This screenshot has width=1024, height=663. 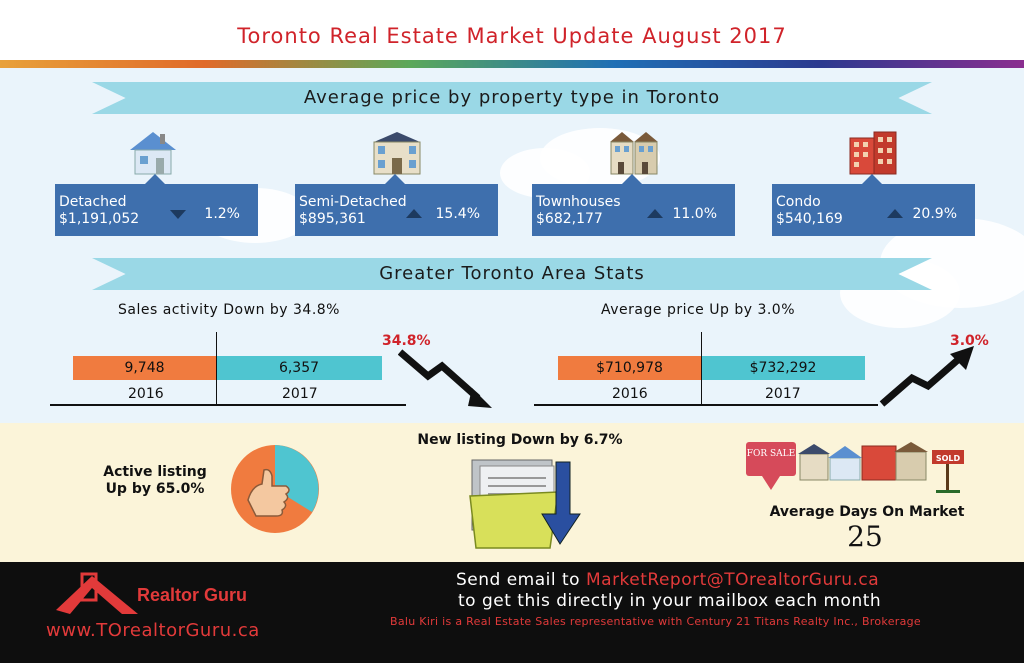 What do you see at coordinates (578, 202) in the screenshot?
I see `property-name: Townhouses` at bounding box center [578, 202].